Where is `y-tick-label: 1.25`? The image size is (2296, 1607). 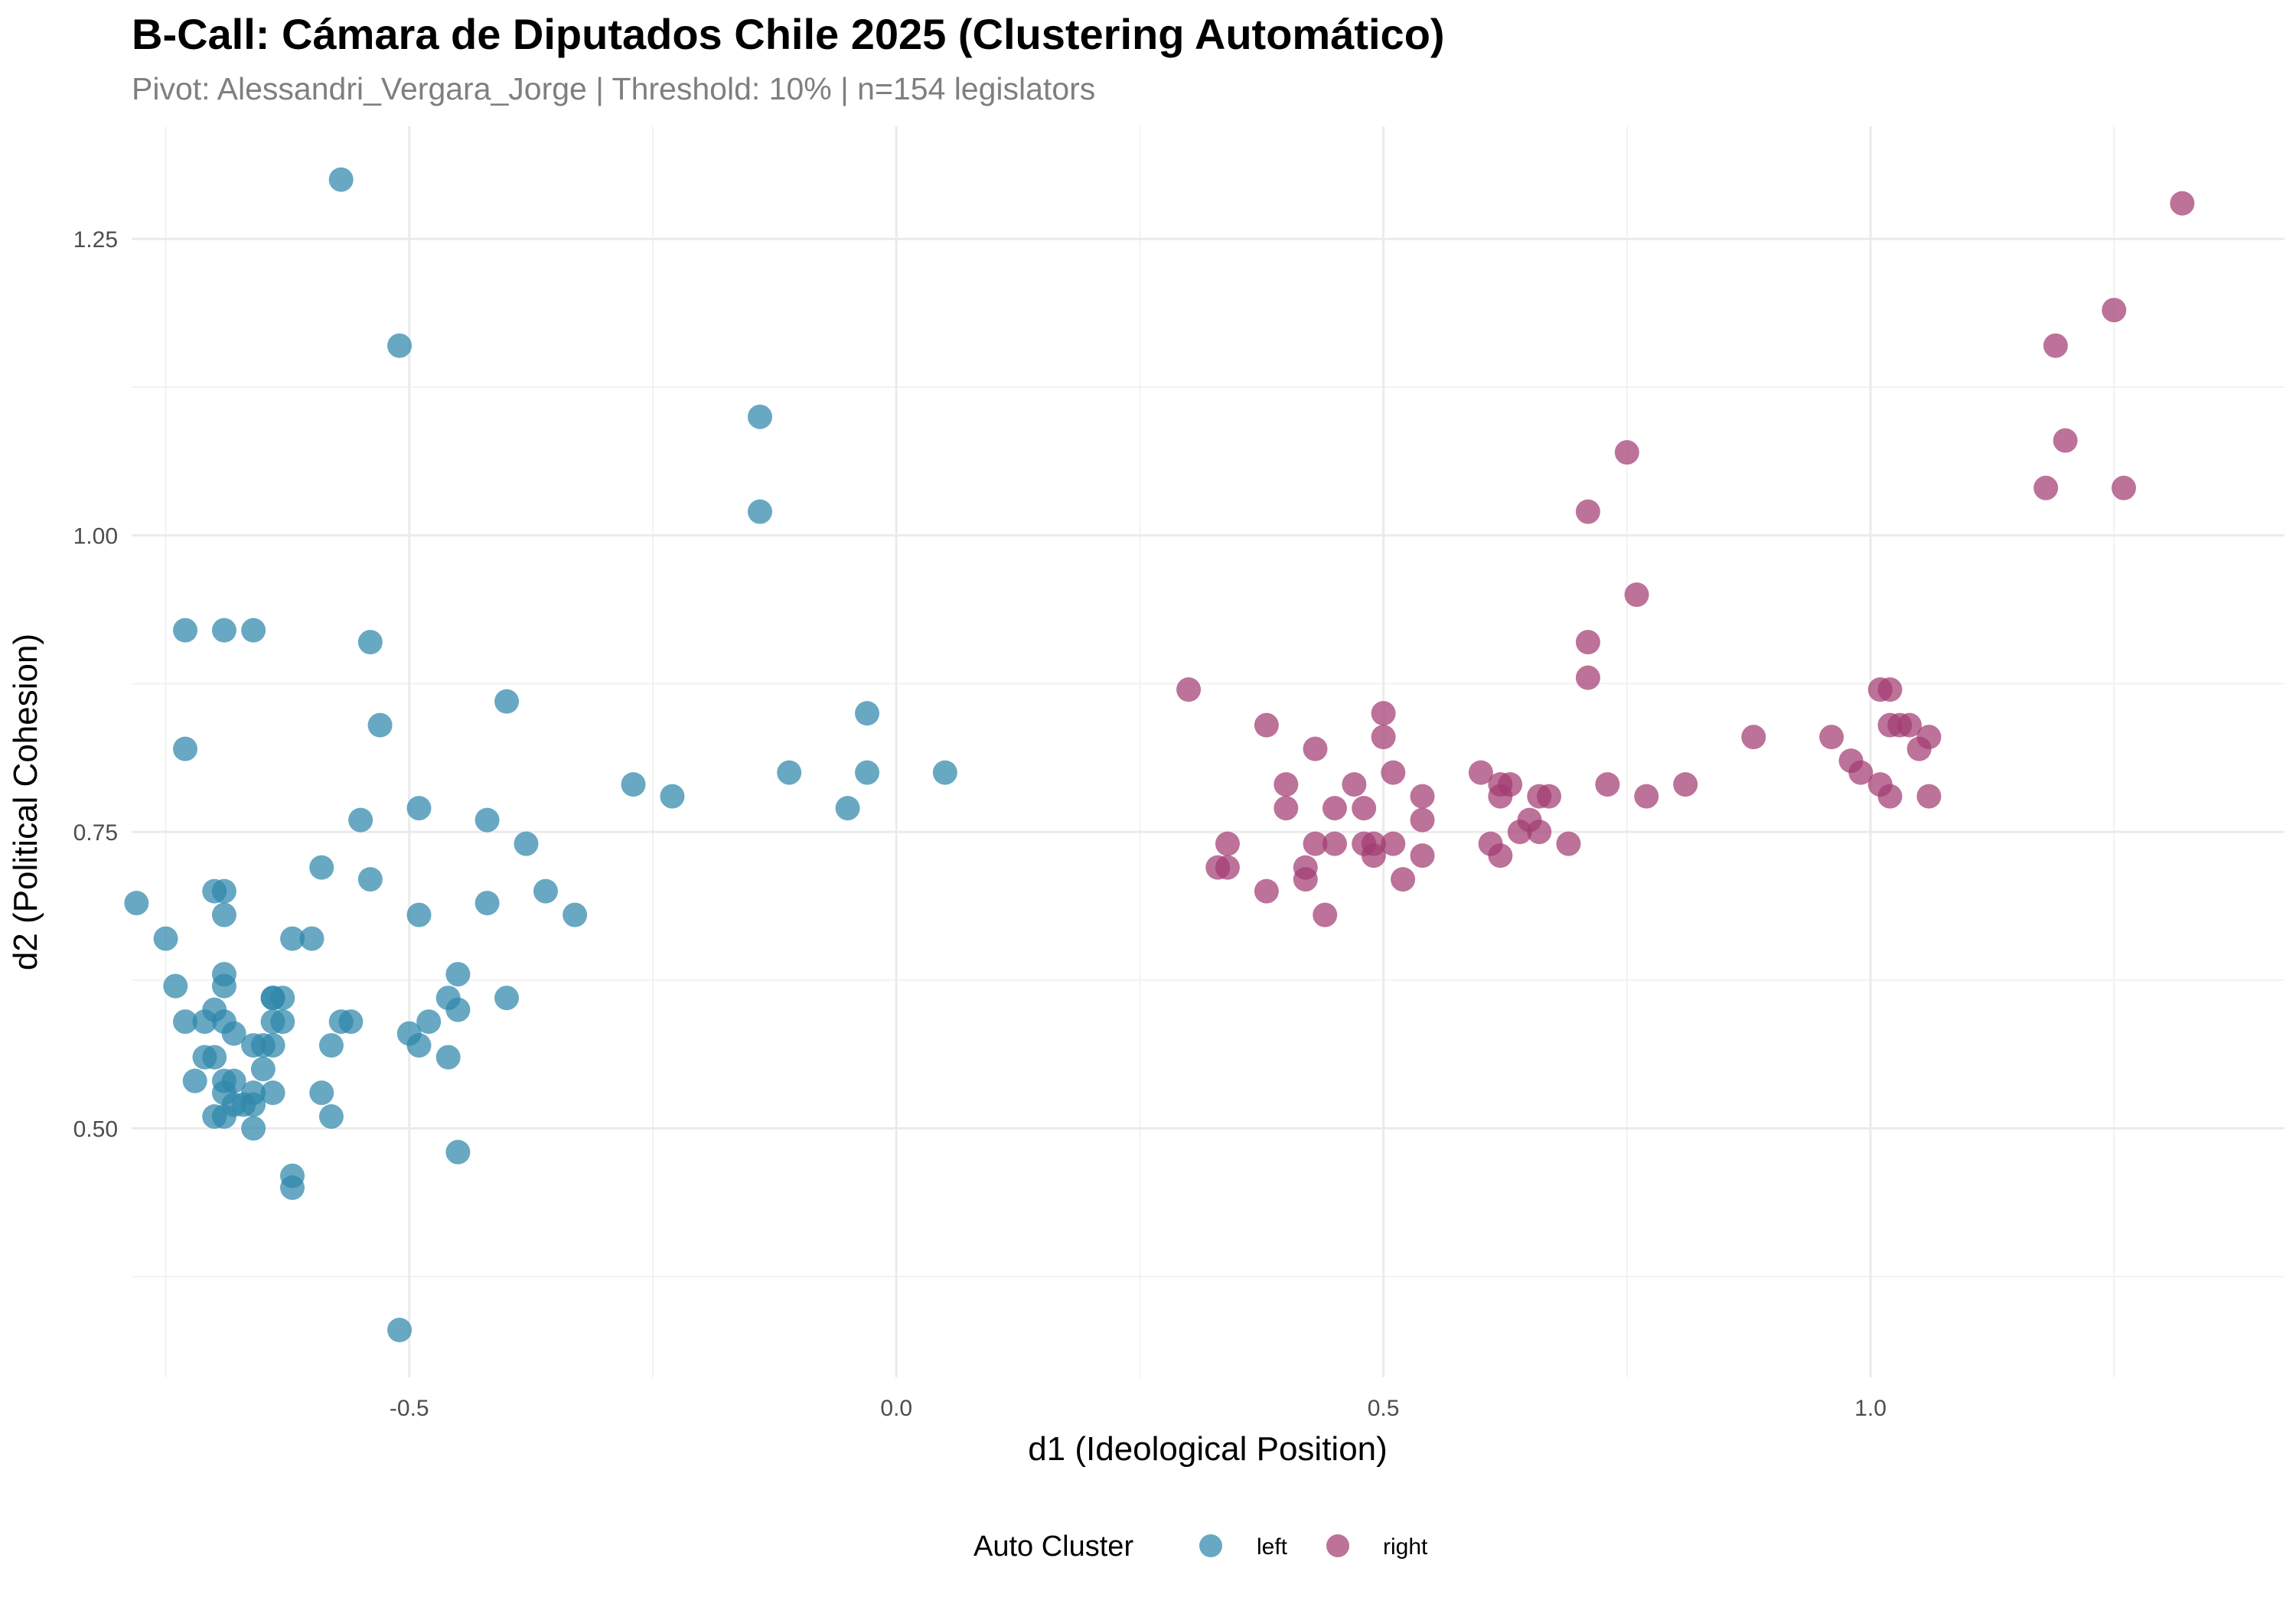
y-tick-label: 1.25 is located at coordinates (95, 240).